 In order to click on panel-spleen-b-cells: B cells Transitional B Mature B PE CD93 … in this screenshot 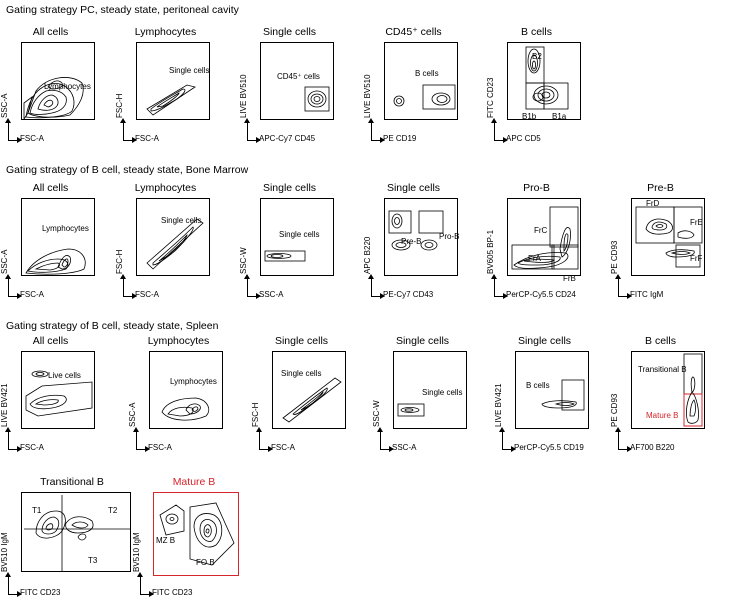, I will do `click(659, 398)`.